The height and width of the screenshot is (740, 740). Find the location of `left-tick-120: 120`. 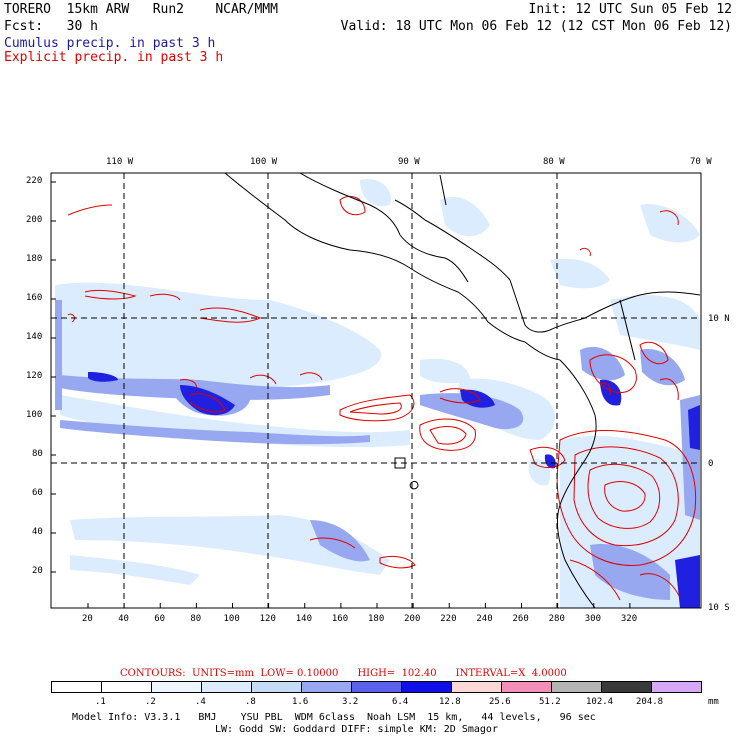

left-tick-120: 120 is located at coordinates (34, 376).